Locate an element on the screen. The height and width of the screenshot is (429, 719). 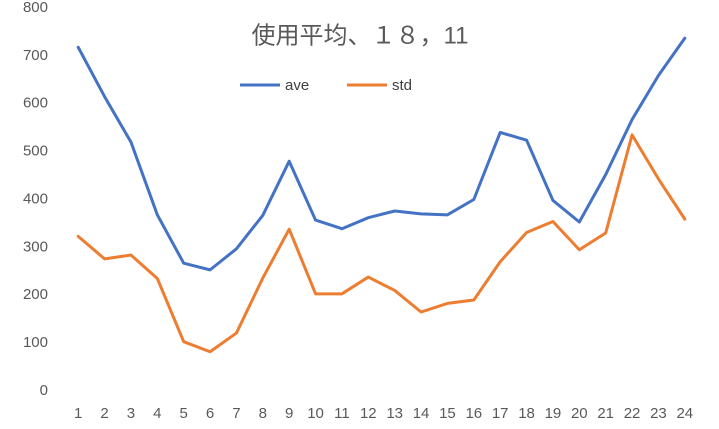
x-tick-label: 23 is located at coordinates (658, 413).